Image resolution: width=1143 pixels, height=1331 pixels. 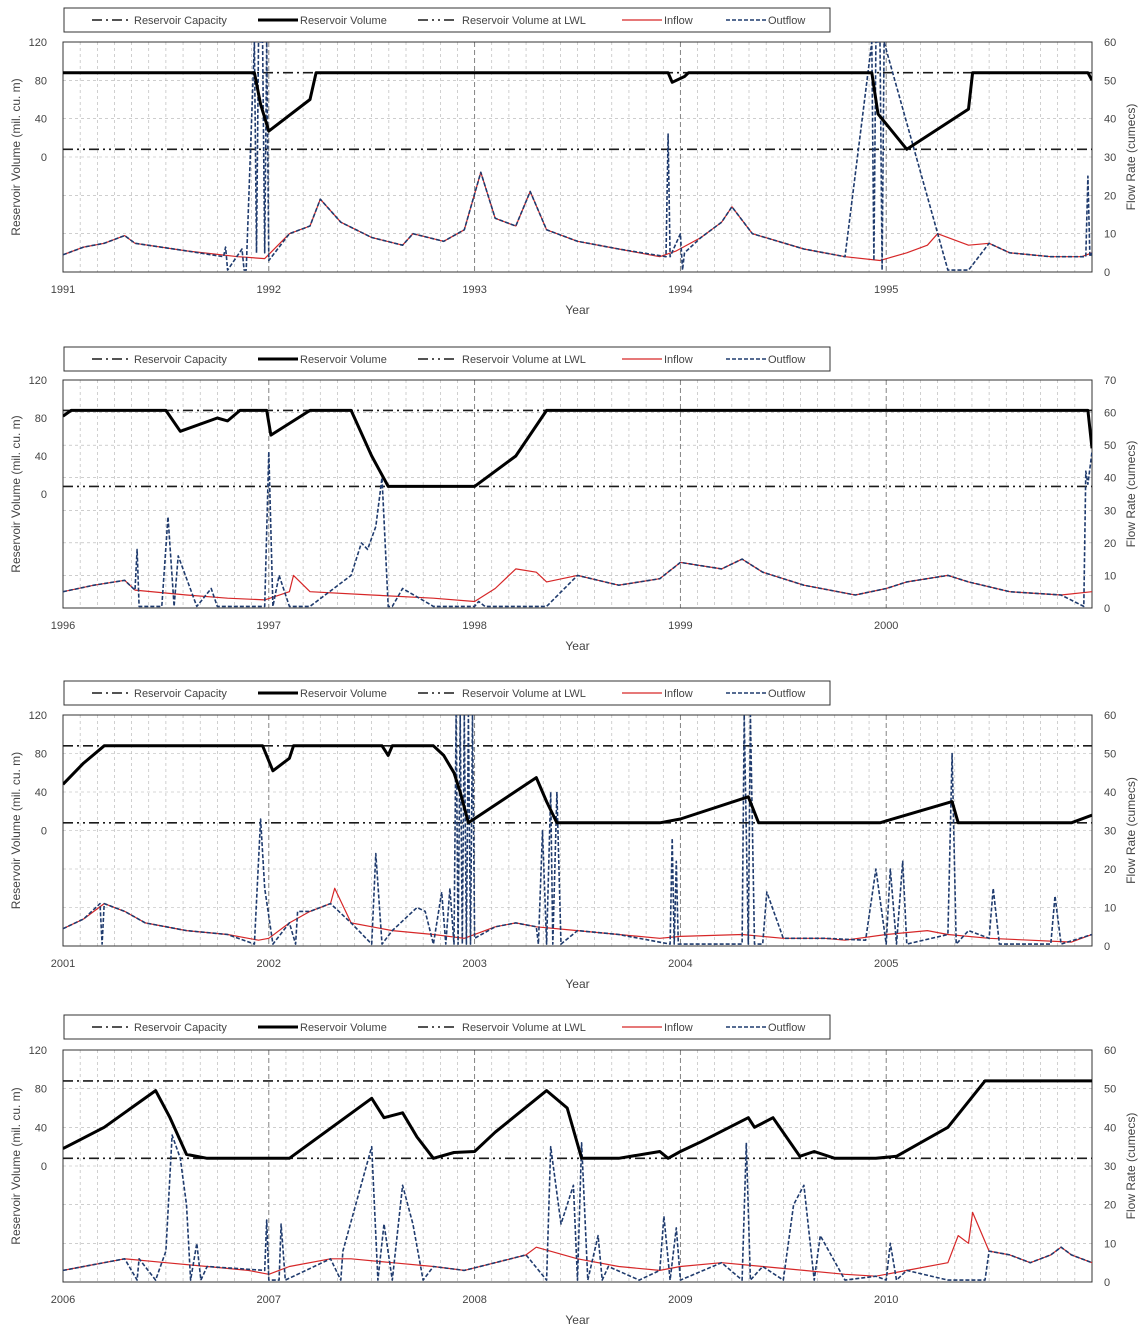 What do you see at coordinates (680, 290) in the screenshot?
I see `x-tick-label: 1994` at bounding box center [680, 290].